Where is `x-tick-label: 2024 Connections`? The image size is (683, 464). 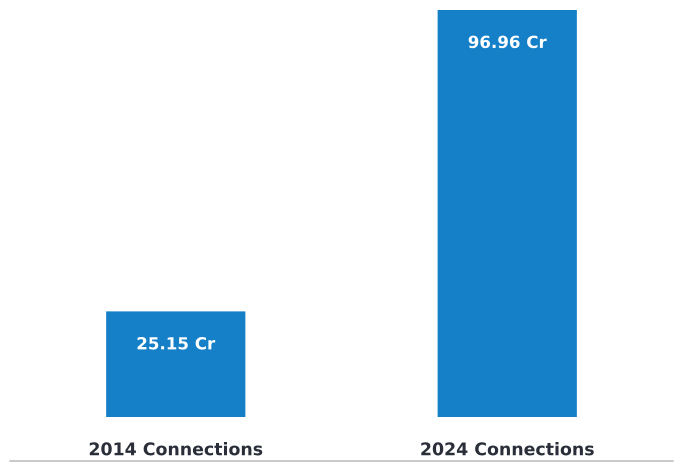 x-tick-label: 2024 Connections is located at coordinates (507, 449).